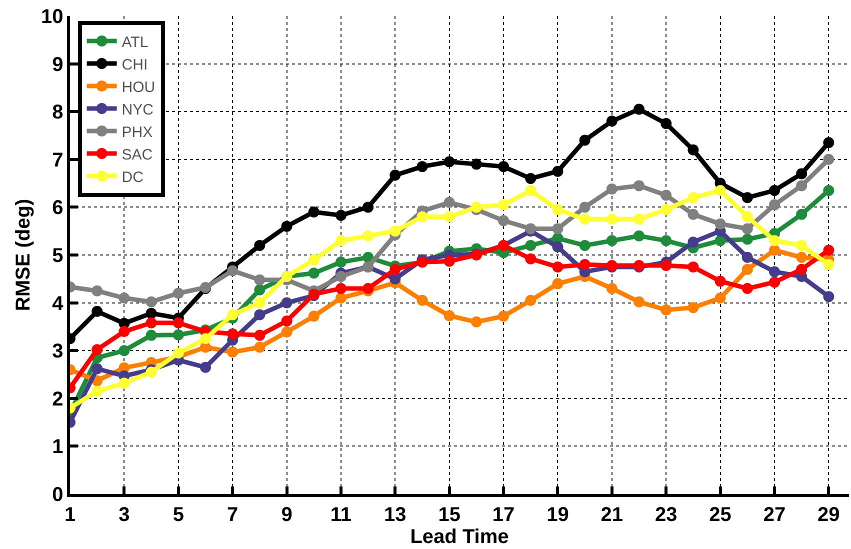  What do you see at coordinates (58, 65) in the screenshot?
I see `y-tick-label: 9` at bounding box center [58, 65].